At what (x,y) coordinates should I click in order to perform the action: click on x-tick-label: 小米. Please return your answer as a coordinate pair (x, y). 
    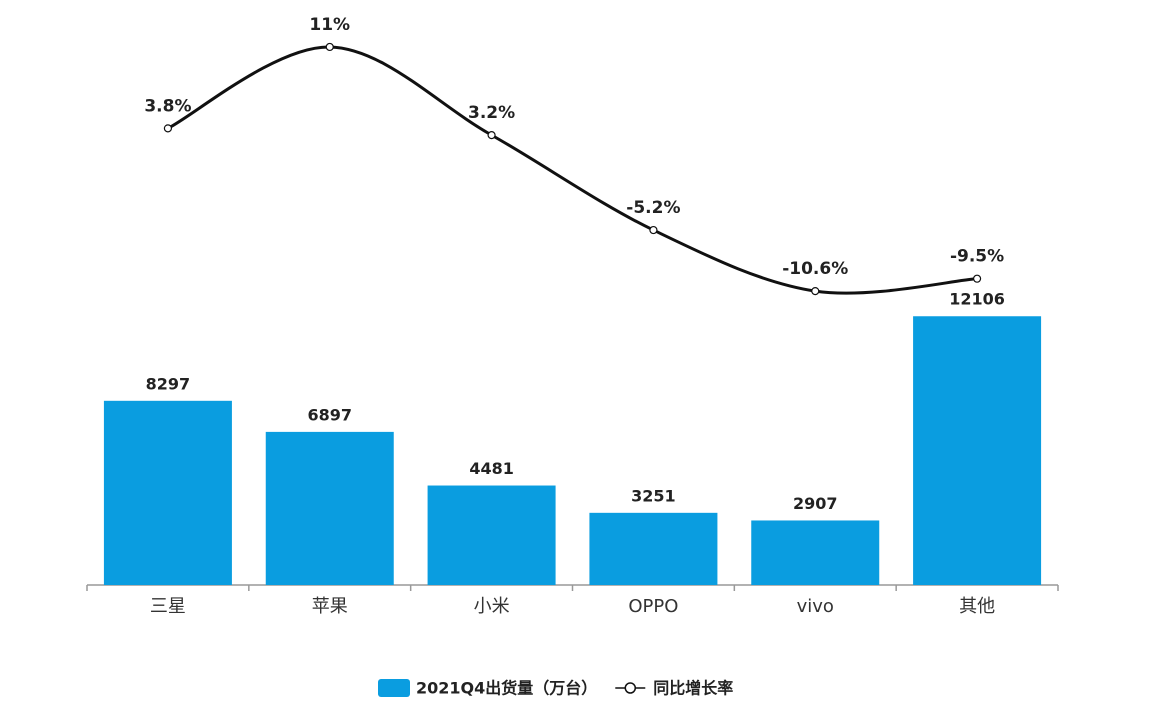
    Looking at the image, I should click on (492, 606).